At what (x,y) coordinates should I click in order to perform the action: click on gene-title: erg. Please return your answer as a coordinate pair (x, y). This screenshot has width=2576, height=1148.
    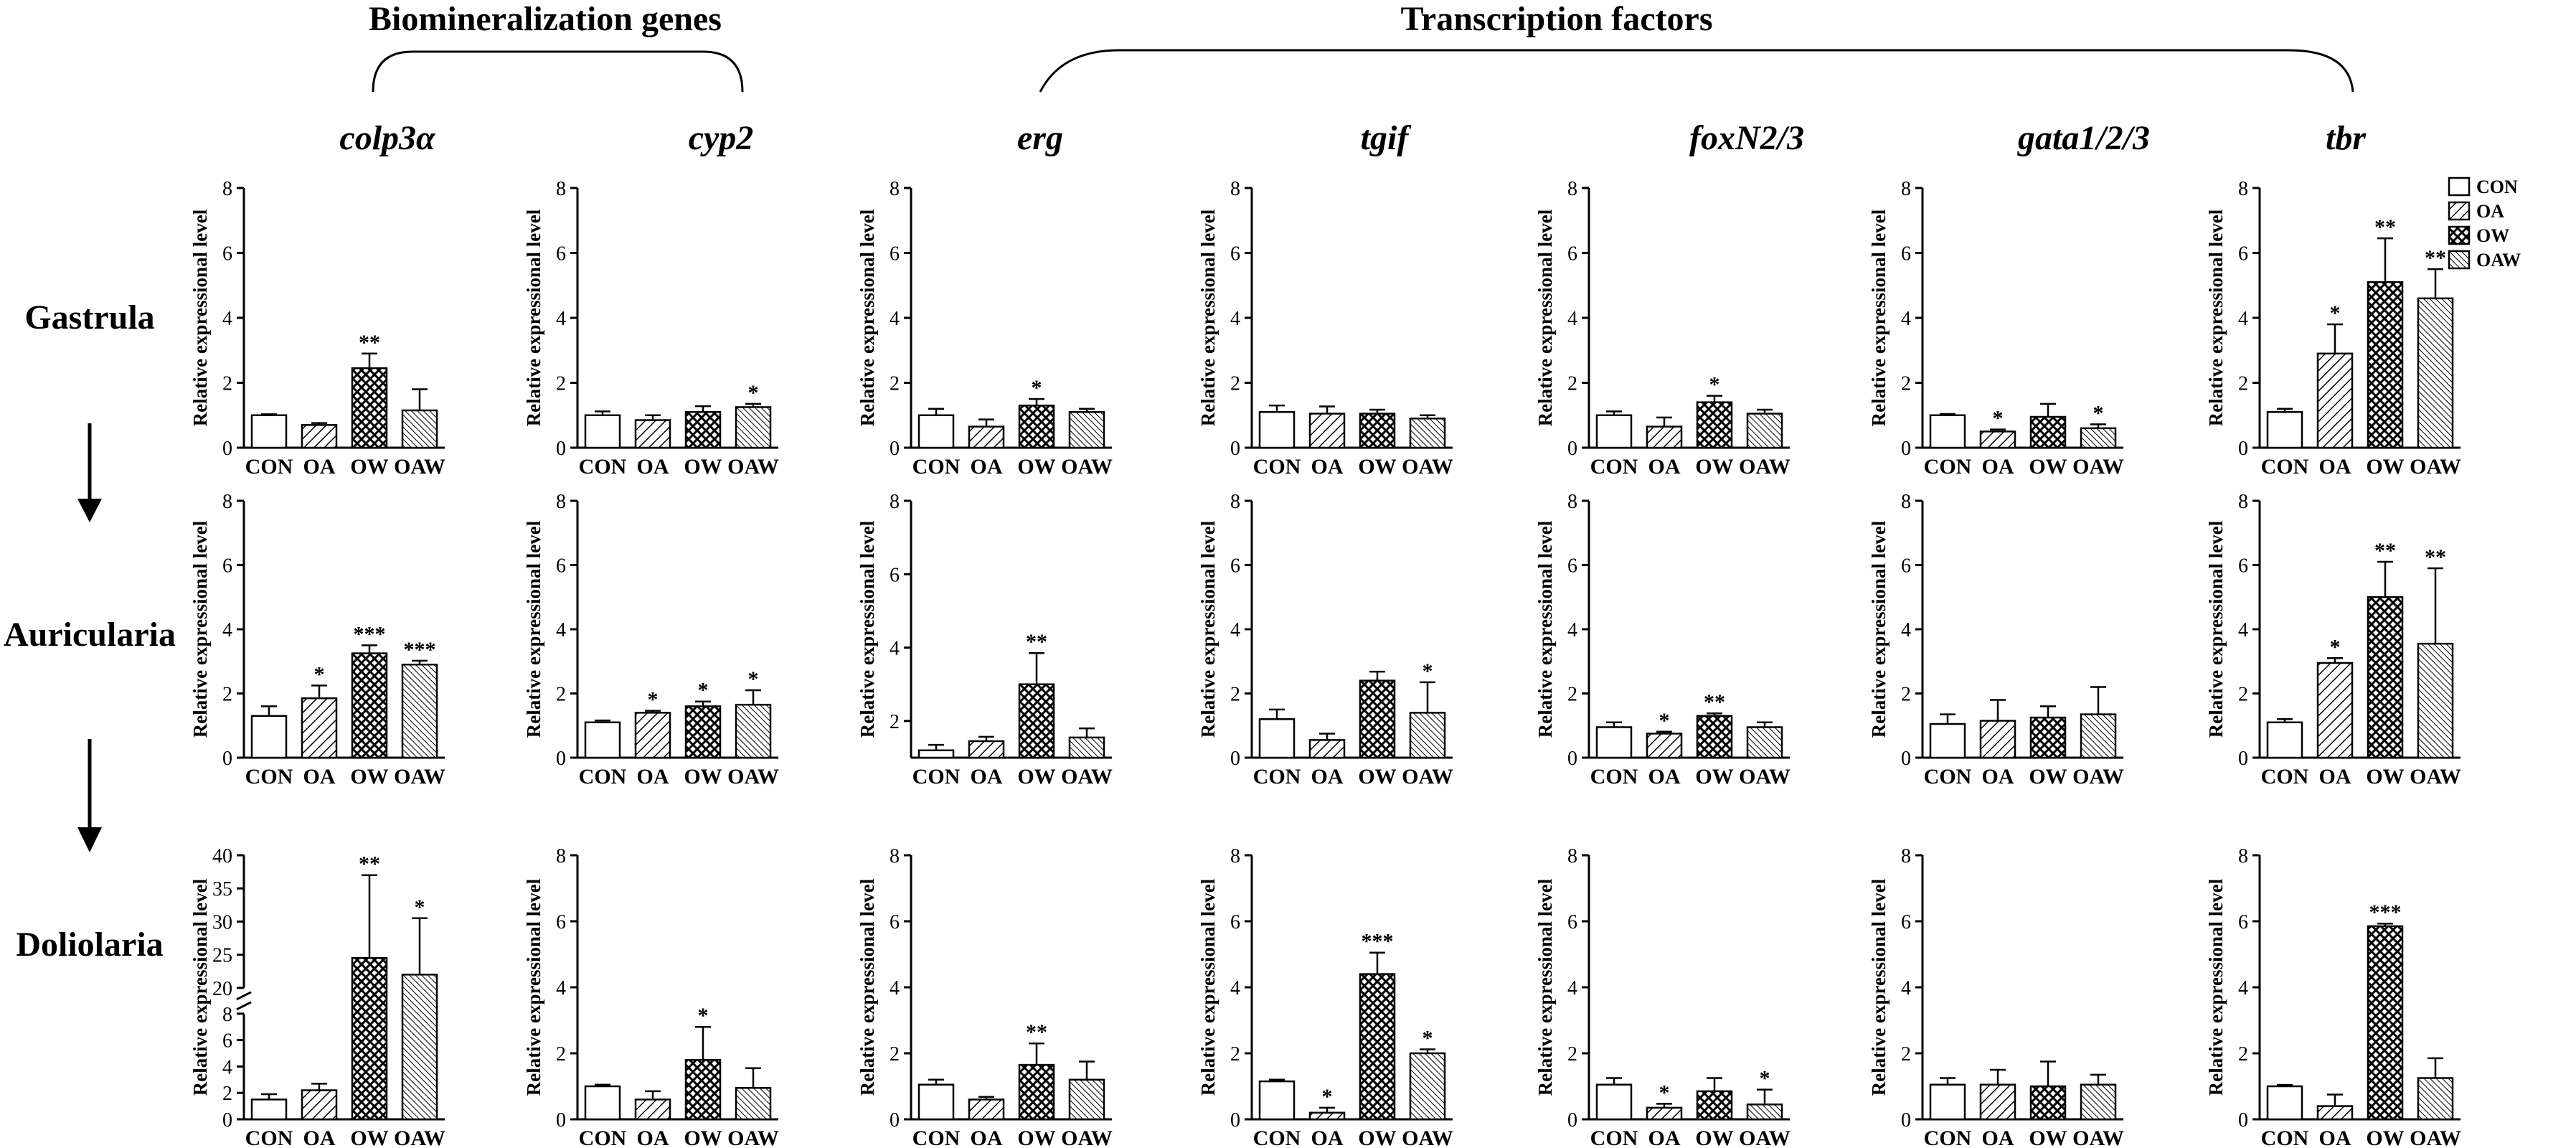
    Looking at the image, I should click on (1040, 138).